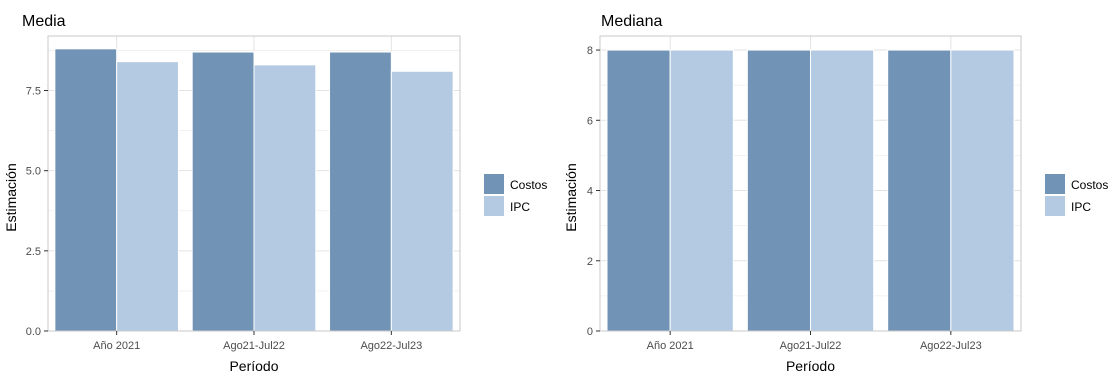 Image resolution: width=1119 pixels, height=379 pixels. What do you see at coordinates (590, 332) in the screenshot?
I see `y-tick-label: 0` at bounding box center [590, 332].